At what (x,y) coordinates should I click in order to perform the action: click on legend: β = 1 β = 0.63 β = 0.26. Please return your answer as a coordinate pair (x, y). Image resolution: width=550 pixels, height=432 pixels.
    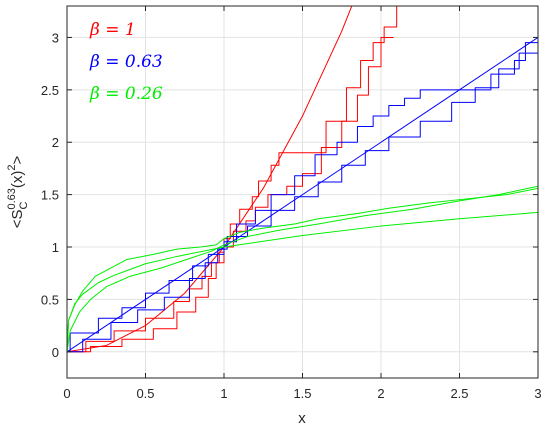
    Looking at the image, I should click on (126, 62).